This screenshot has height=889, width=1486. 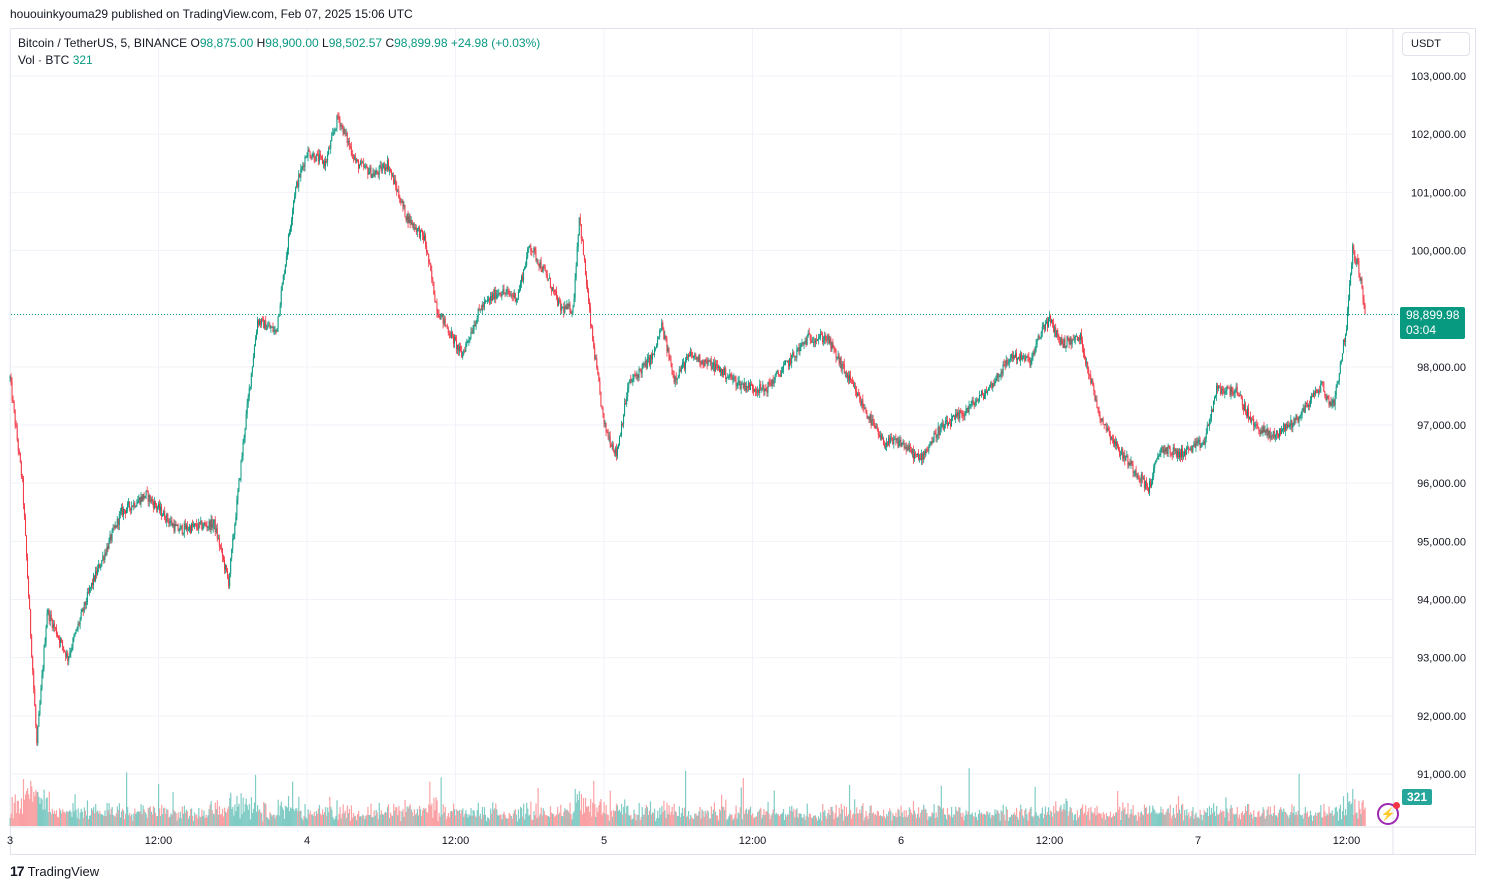 I want to click on x-tick-label: 12:00, so click(x=1050, y=841).